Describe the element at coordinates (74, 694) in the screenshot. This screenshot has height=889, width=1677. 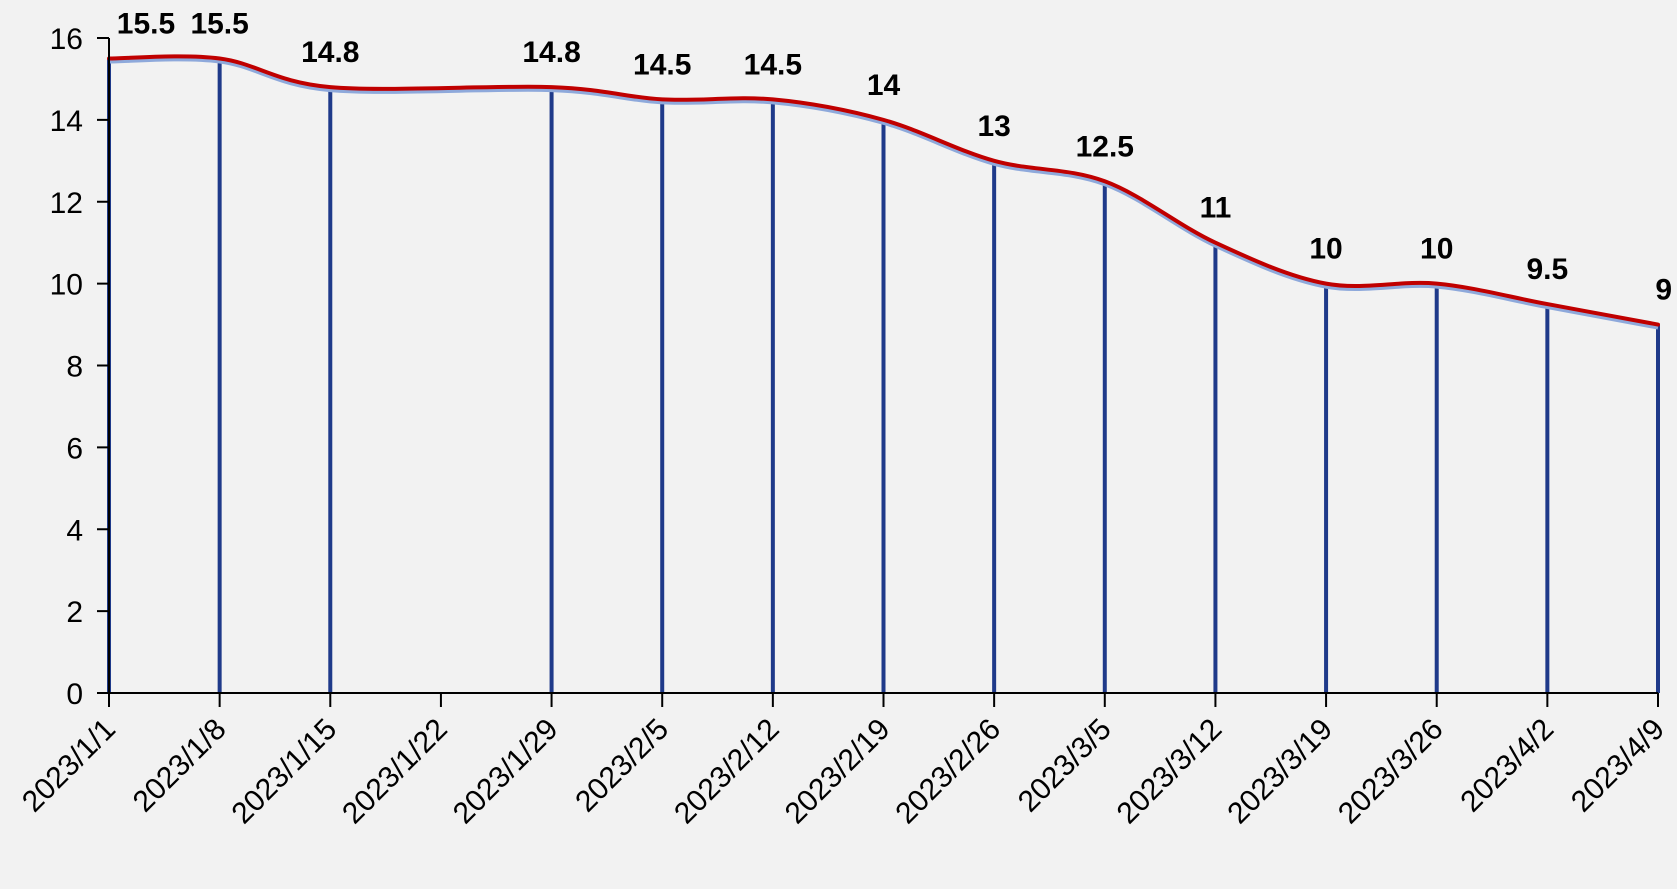
I see `y-tick-label: 0` at that location.